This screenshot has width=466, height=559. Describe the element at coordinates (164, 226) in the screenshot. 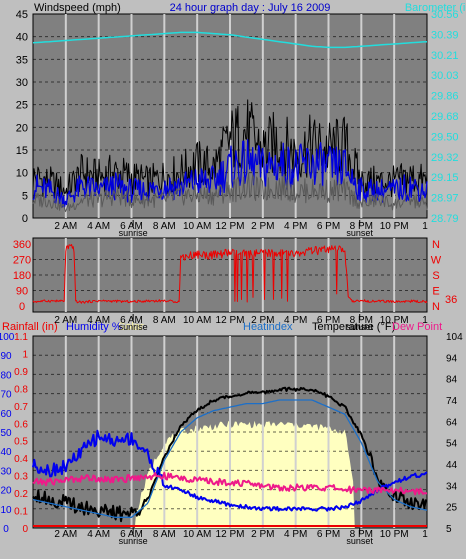

I see `x-tick-label-1-3: 8 AM` at that location.